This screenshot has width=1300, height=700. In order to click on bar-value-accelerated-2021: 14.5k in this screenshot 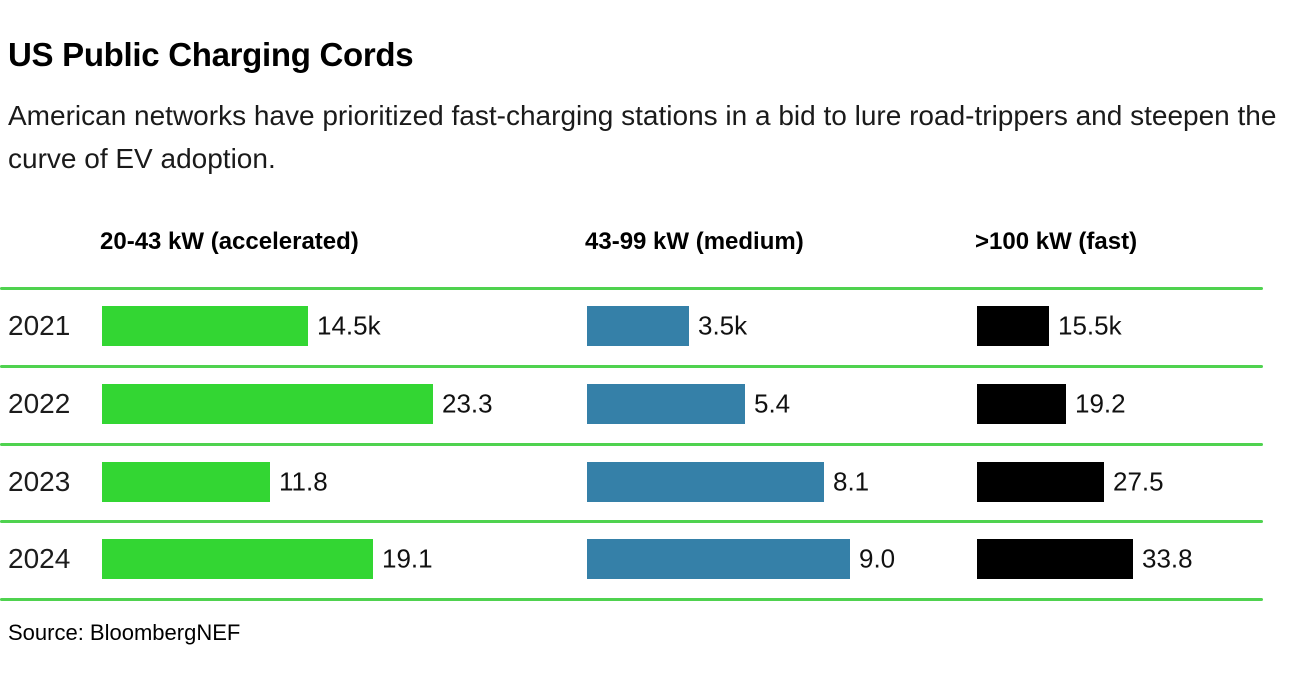, I will do `click(349, 325)`.